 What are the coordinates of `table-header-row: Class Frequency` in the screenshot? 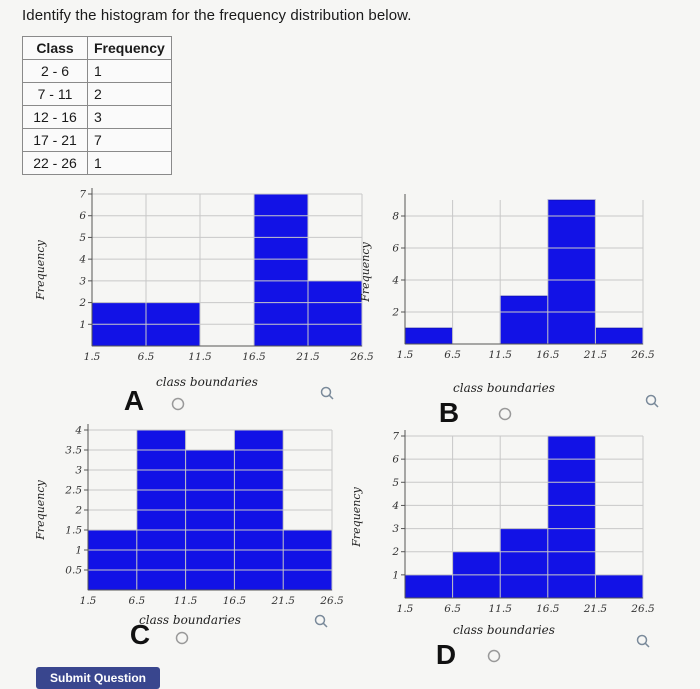 It's located at (97, 48).